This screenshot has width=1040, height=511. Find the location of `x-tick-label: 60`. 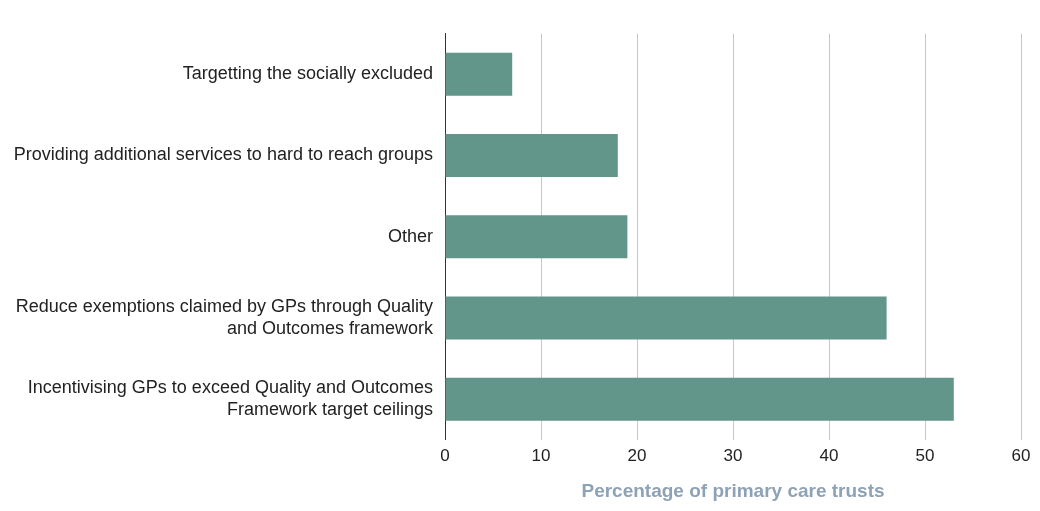

x-tick-label: 60 is located at coordinates (1021, 455).